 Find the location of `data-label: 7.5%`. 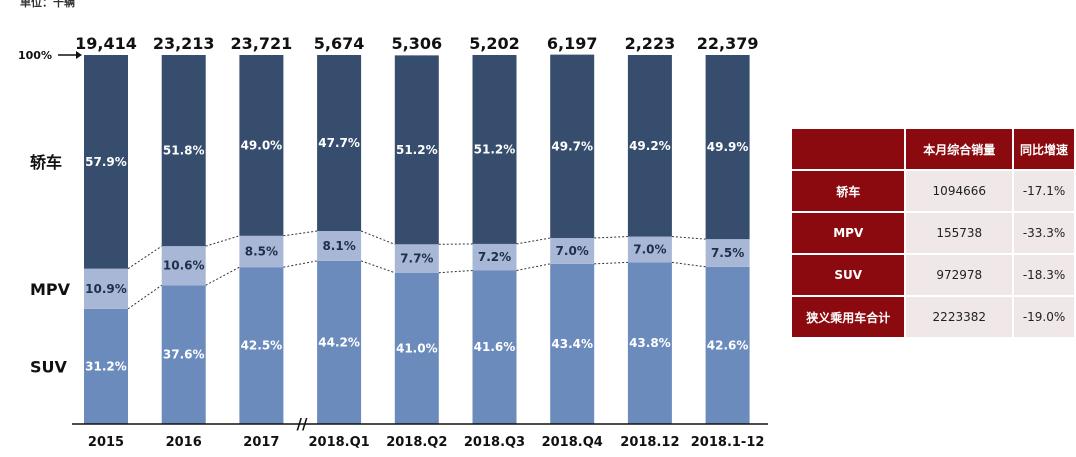

data-label: 7.5% is located at coordinates (727, 253).